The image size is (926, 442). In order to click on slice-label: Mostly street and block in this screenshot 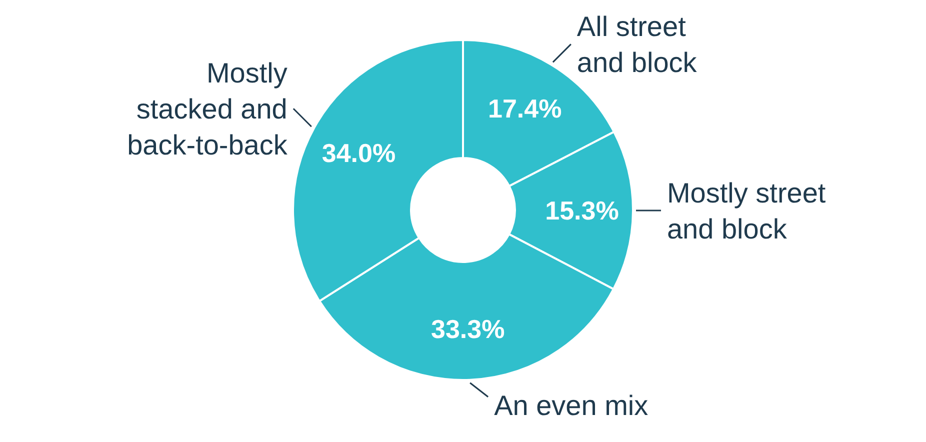, I will do `click(746, 211)`.